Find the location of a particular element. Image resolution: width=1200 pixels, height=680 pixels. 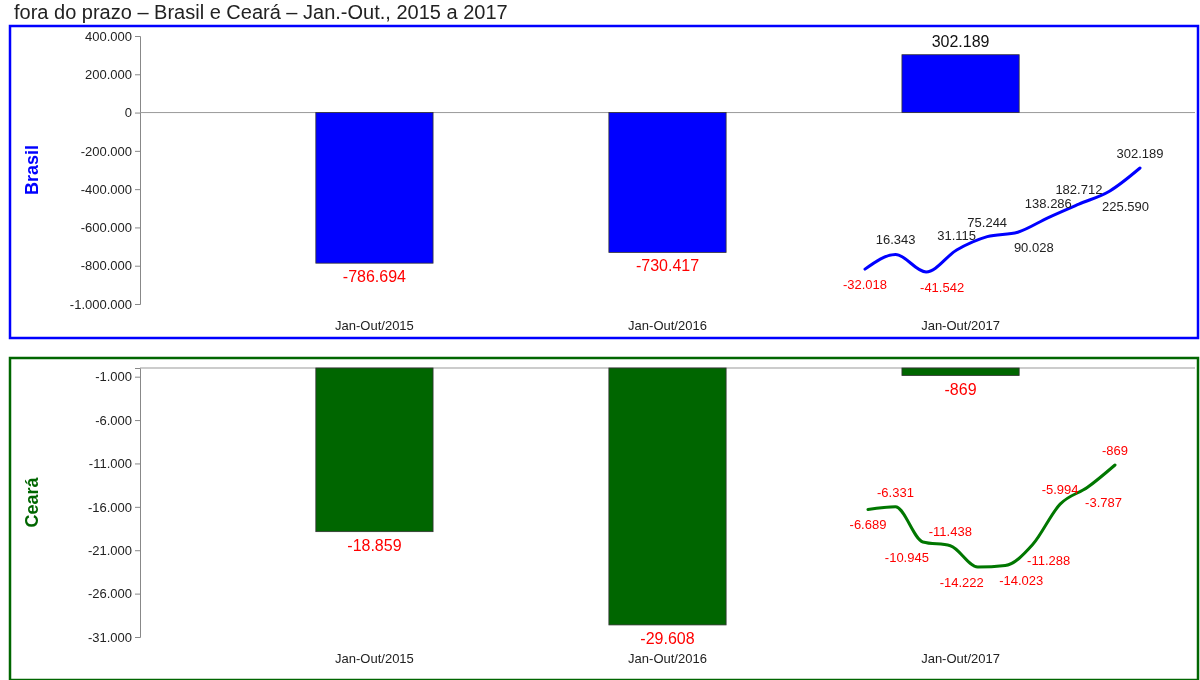

data-label: -14.222 is located at coordinates (961, 582).